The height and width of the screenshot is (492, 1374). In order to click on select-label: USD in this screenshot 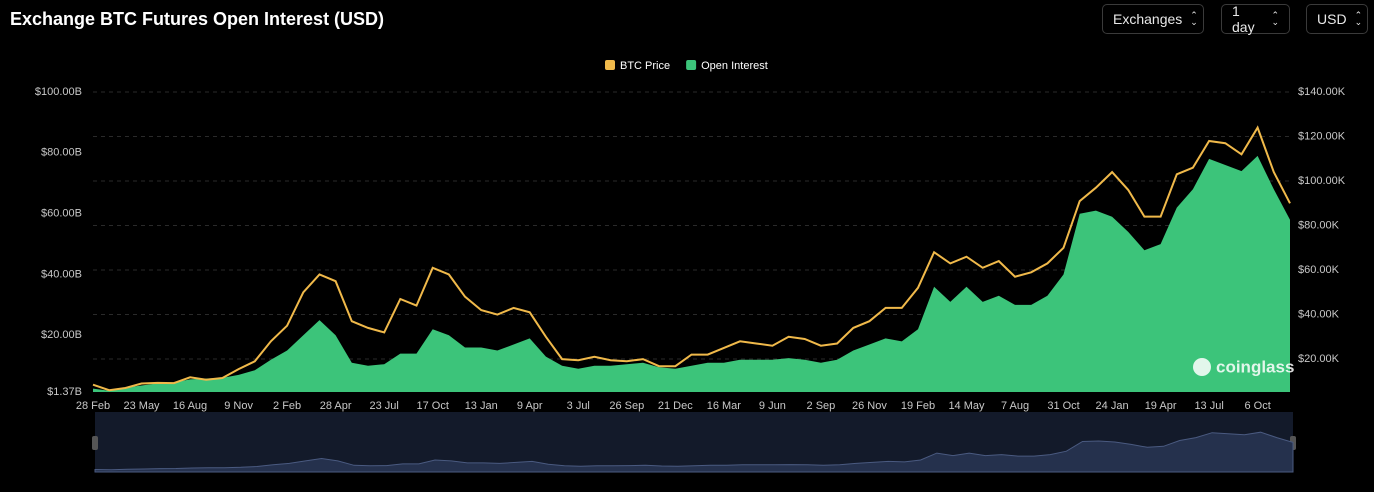, I will do `click(1332, 19)`.